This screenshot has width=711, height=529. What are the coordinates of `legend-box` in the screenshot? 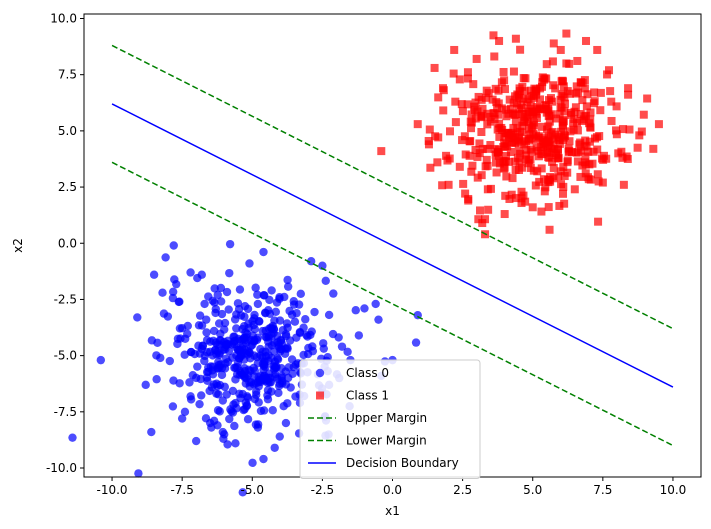 It's located at (390, 419).